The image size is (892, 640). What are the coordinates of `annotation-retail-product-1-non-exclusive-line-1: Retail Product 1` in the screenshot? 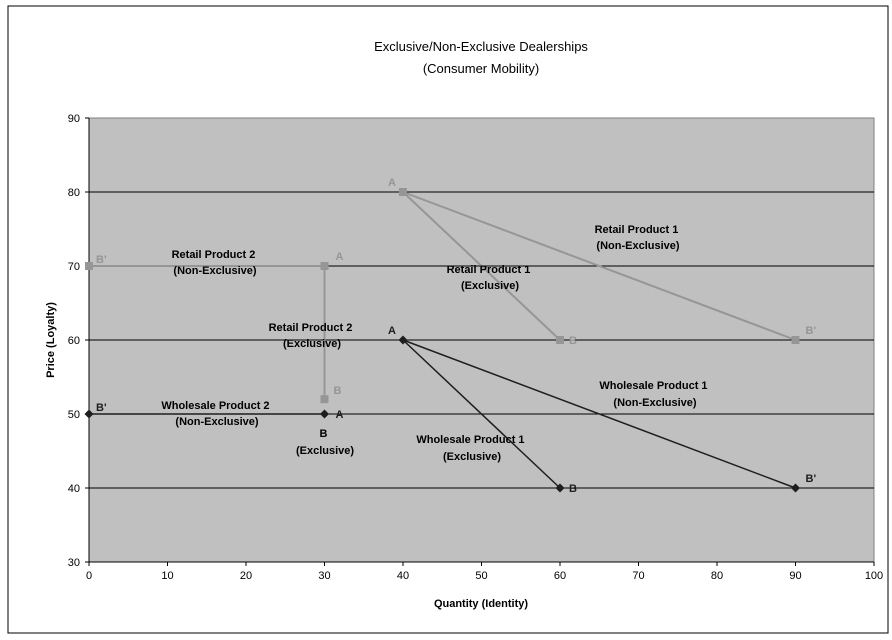 It's located at (637, 230).